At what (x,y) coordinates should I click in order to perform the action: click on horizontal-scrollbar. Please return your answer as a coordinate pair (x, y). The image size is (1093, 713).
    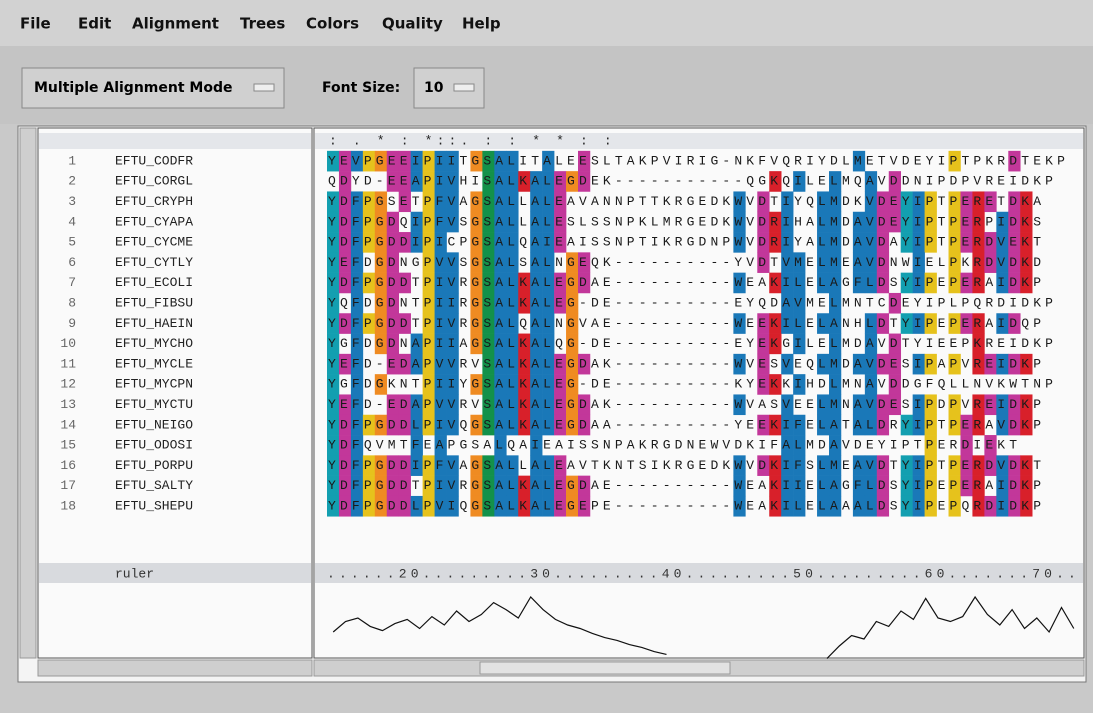
    Looking at the image, I should click on (175, 668).